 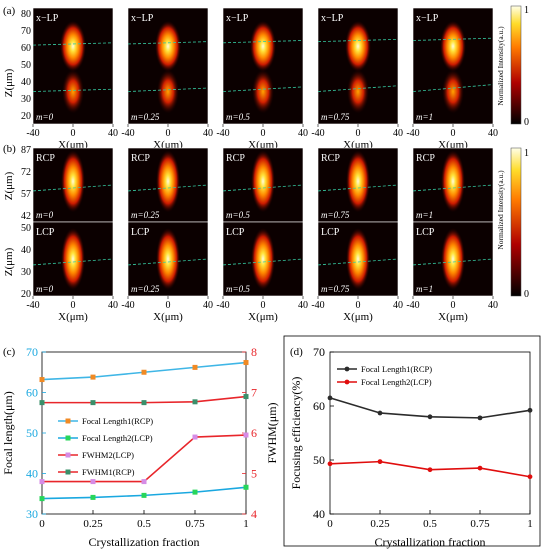 I want to click on panel-c-legend-label: Focal Length1(RCP), so click(x=117, y=421).